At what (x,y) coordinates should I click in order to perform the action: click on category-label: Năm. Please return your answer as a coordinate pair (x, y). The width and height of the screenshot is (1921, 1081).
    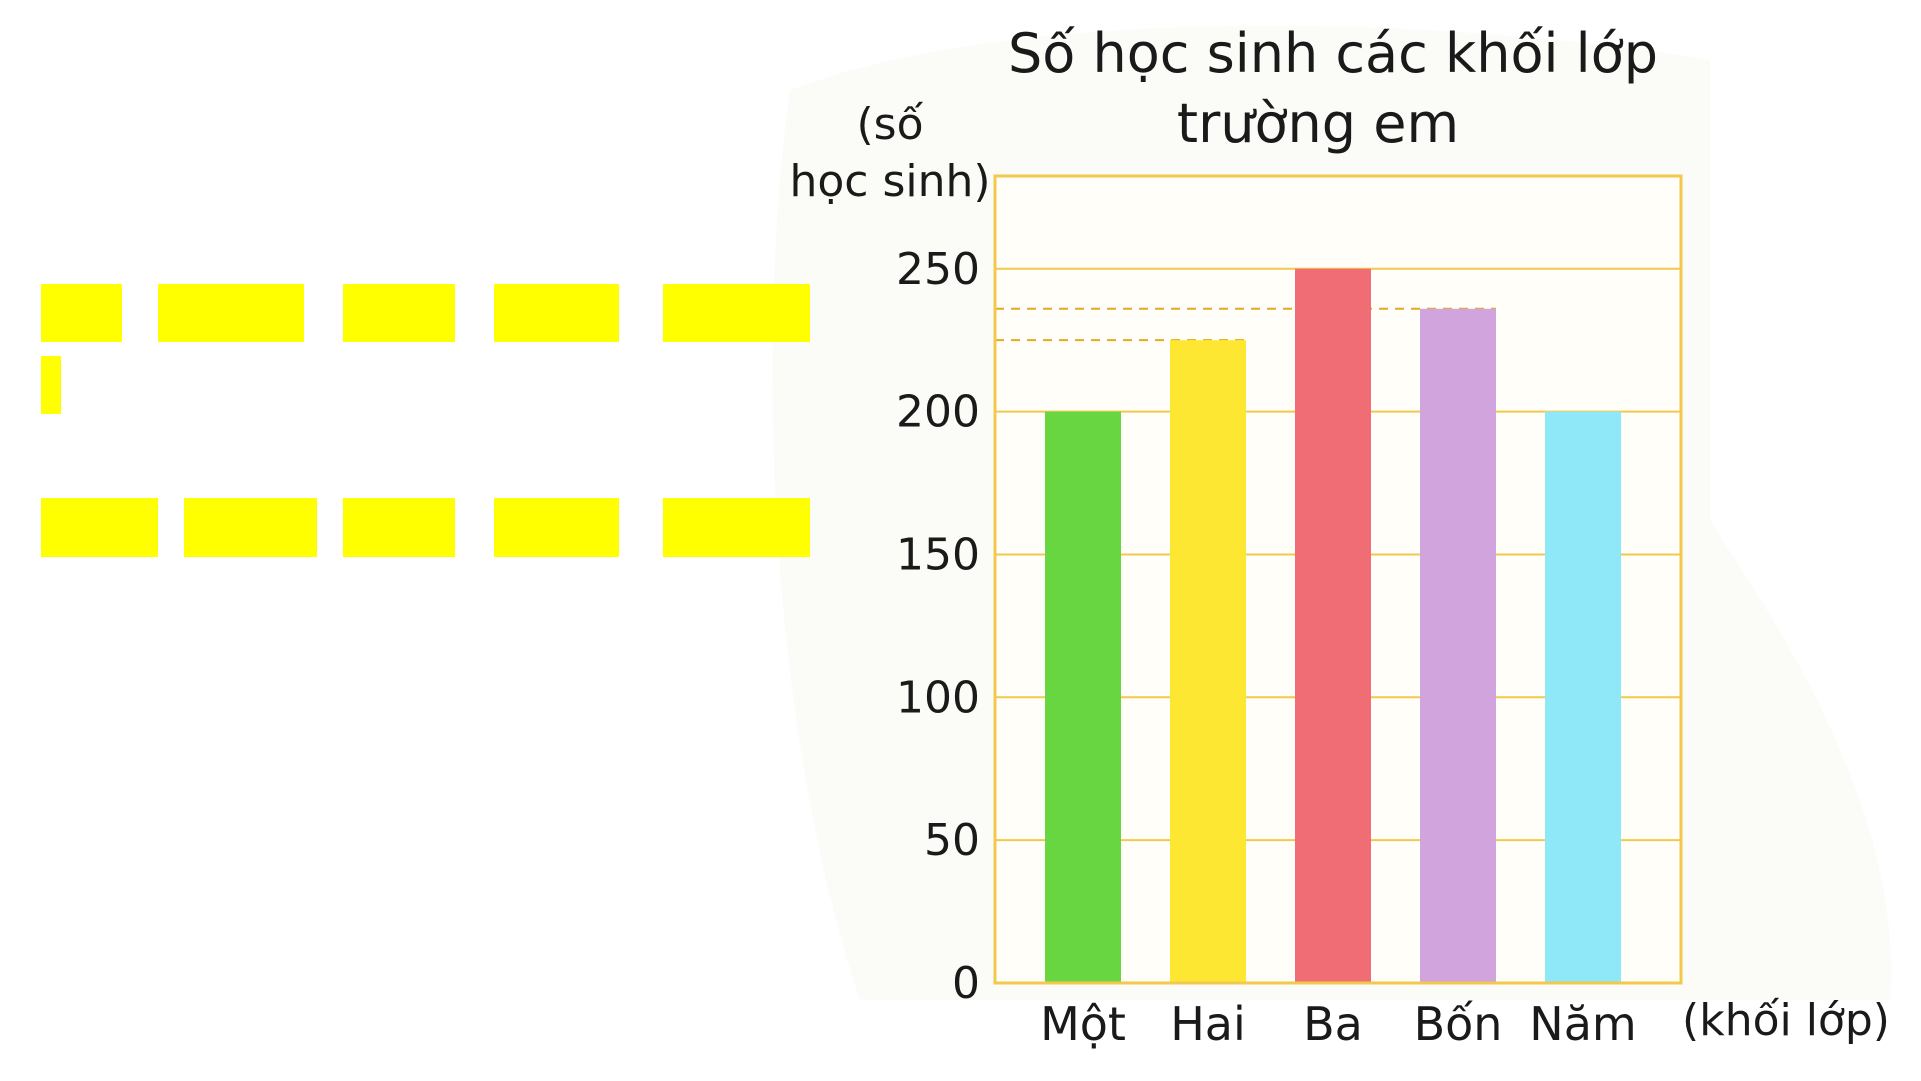
    Looking at the image, I should click on (1582, 1024).